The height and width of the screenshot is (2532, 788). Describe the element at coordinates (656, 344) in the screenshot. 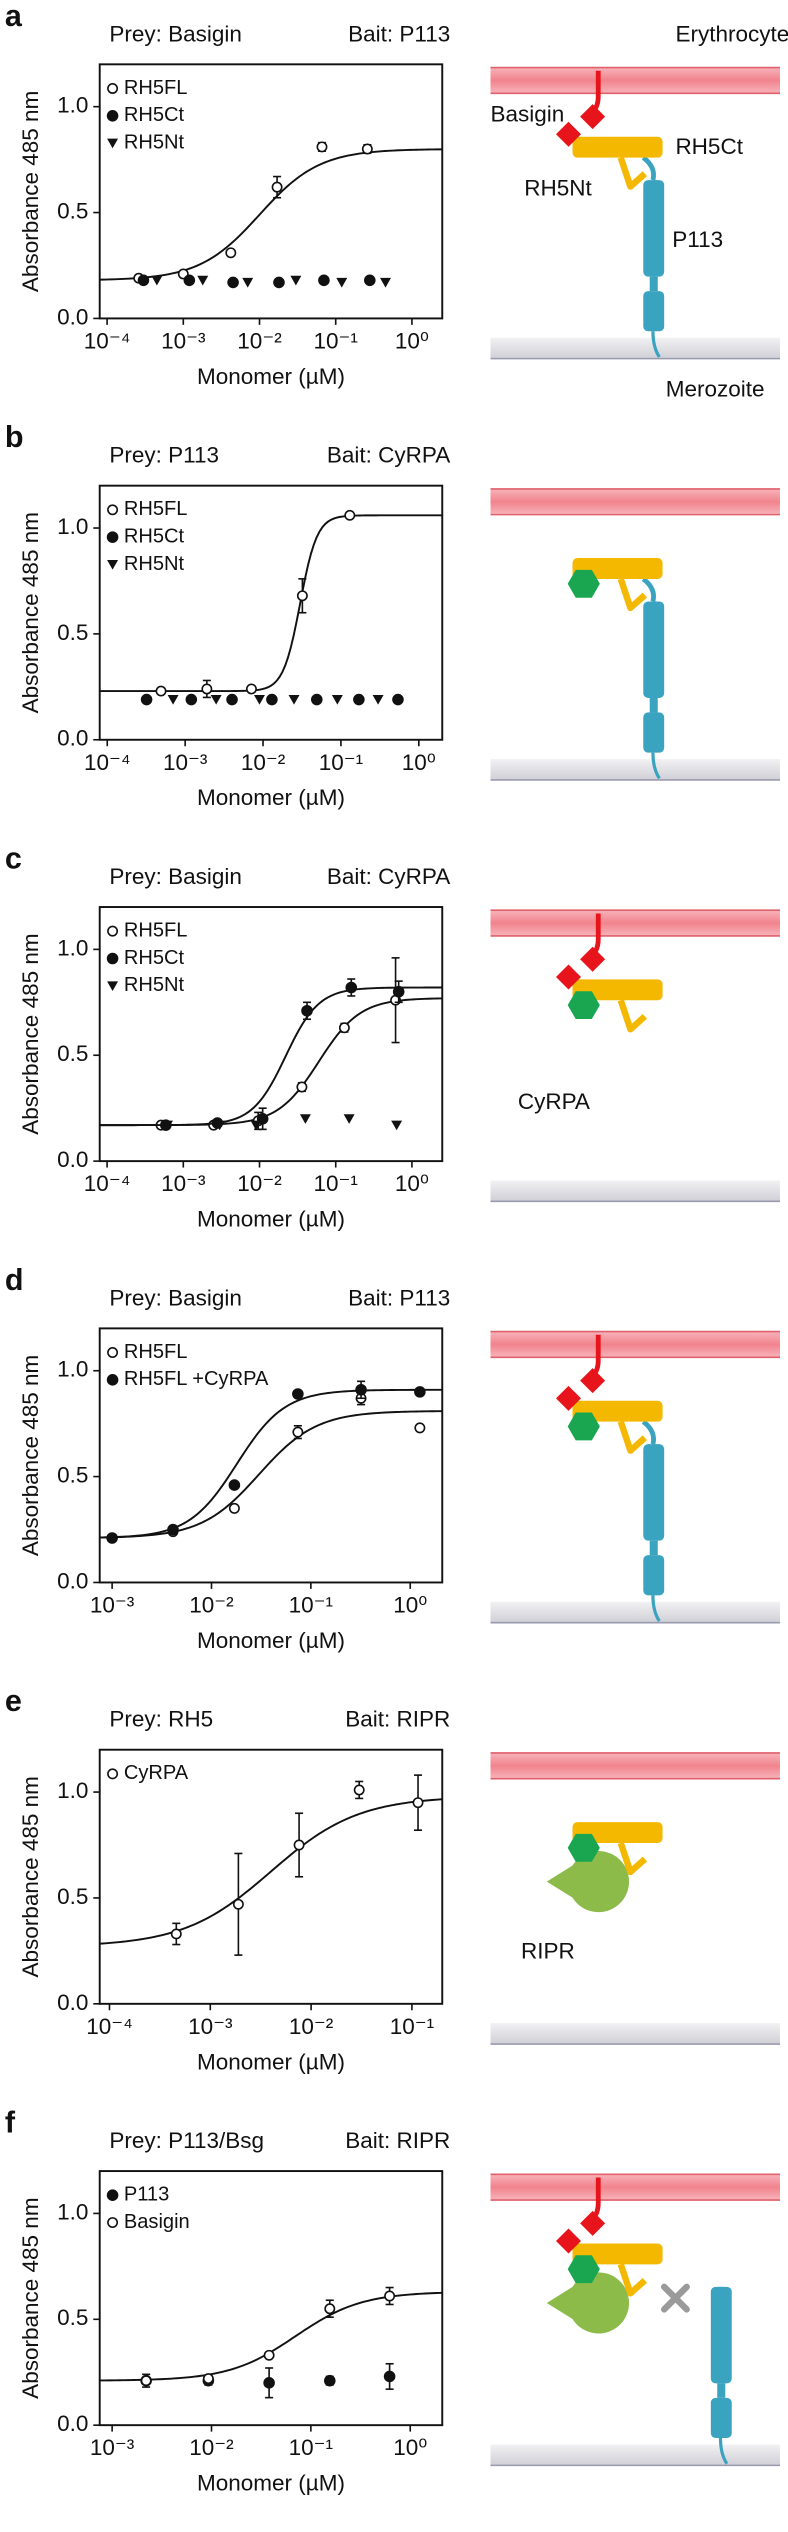

I see `p113-anchor` at that location.